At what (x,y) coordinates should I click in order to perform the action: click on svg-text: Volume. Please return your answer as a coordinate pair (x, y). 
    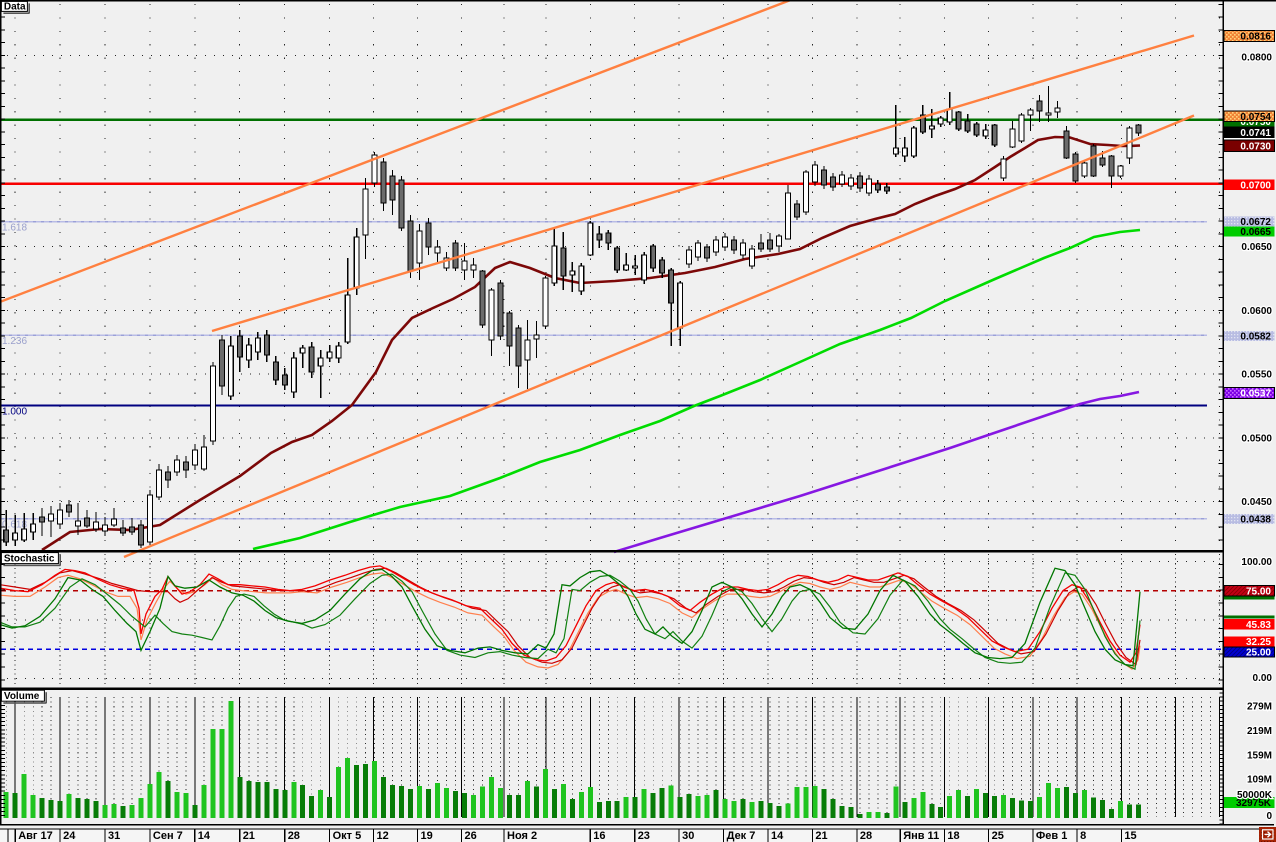
    Looking at the image, I should click on (22, 696).